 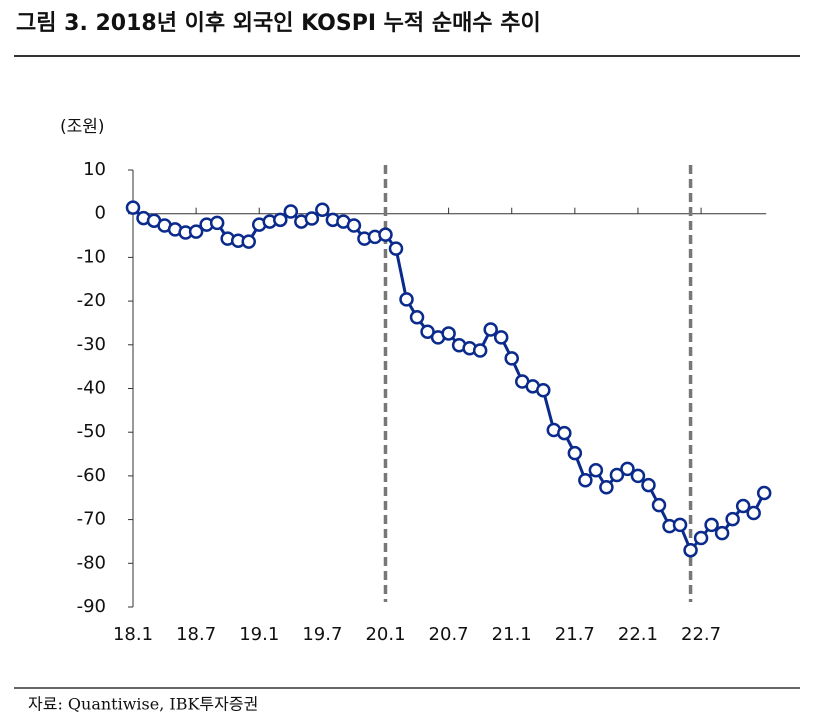 I want to click on x-tick-label: 19.1, so click(x=259, y=634).